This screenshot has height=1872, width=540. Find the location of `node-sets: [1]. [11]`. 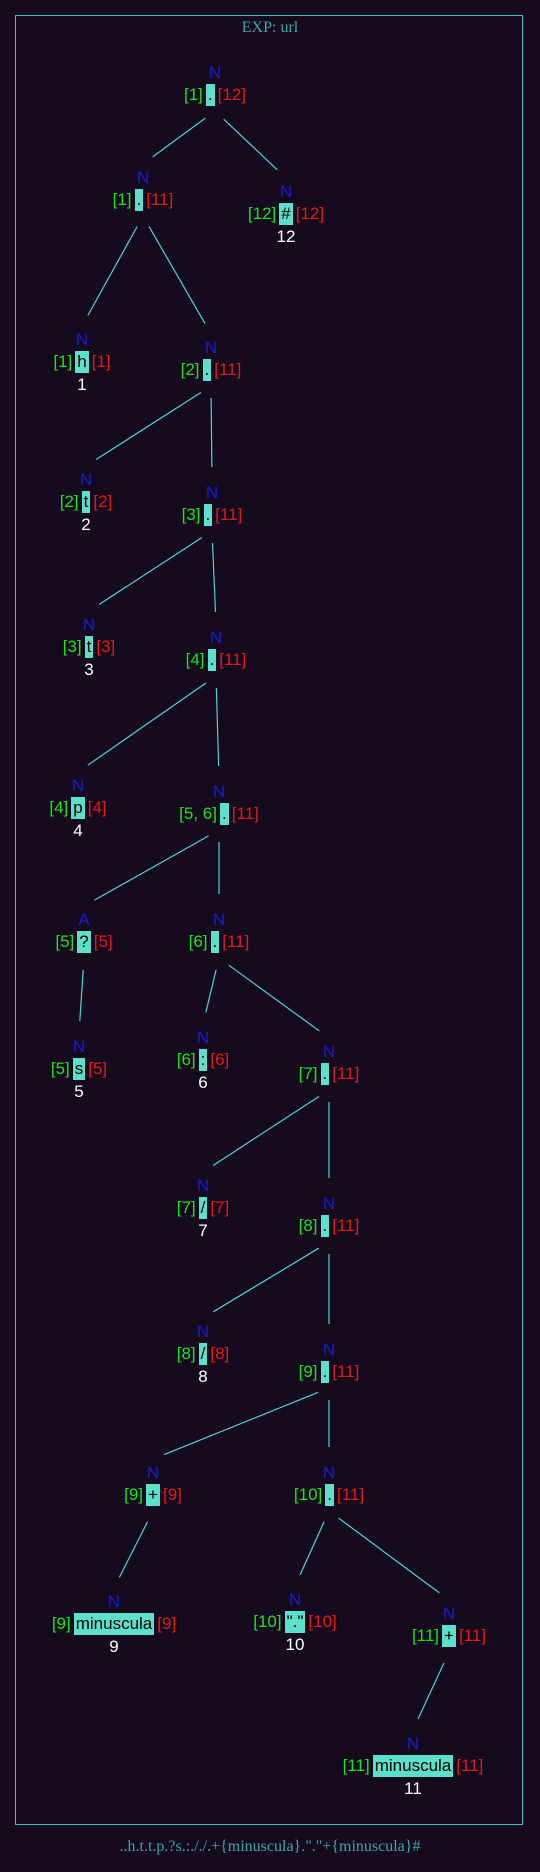

node-sets: [1]. [11] is located at coordinates (143, 200).